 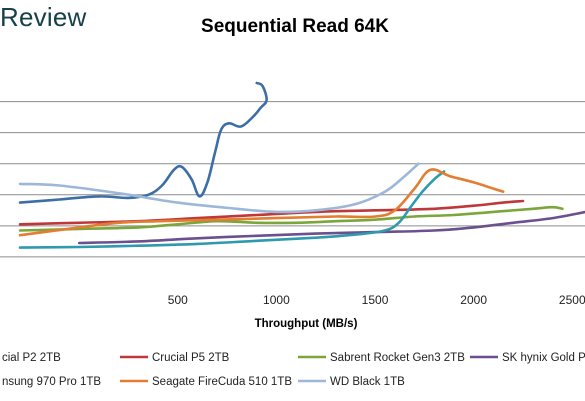 I want to click on x-tick-label-500: 500, so click(x=178, y=300).